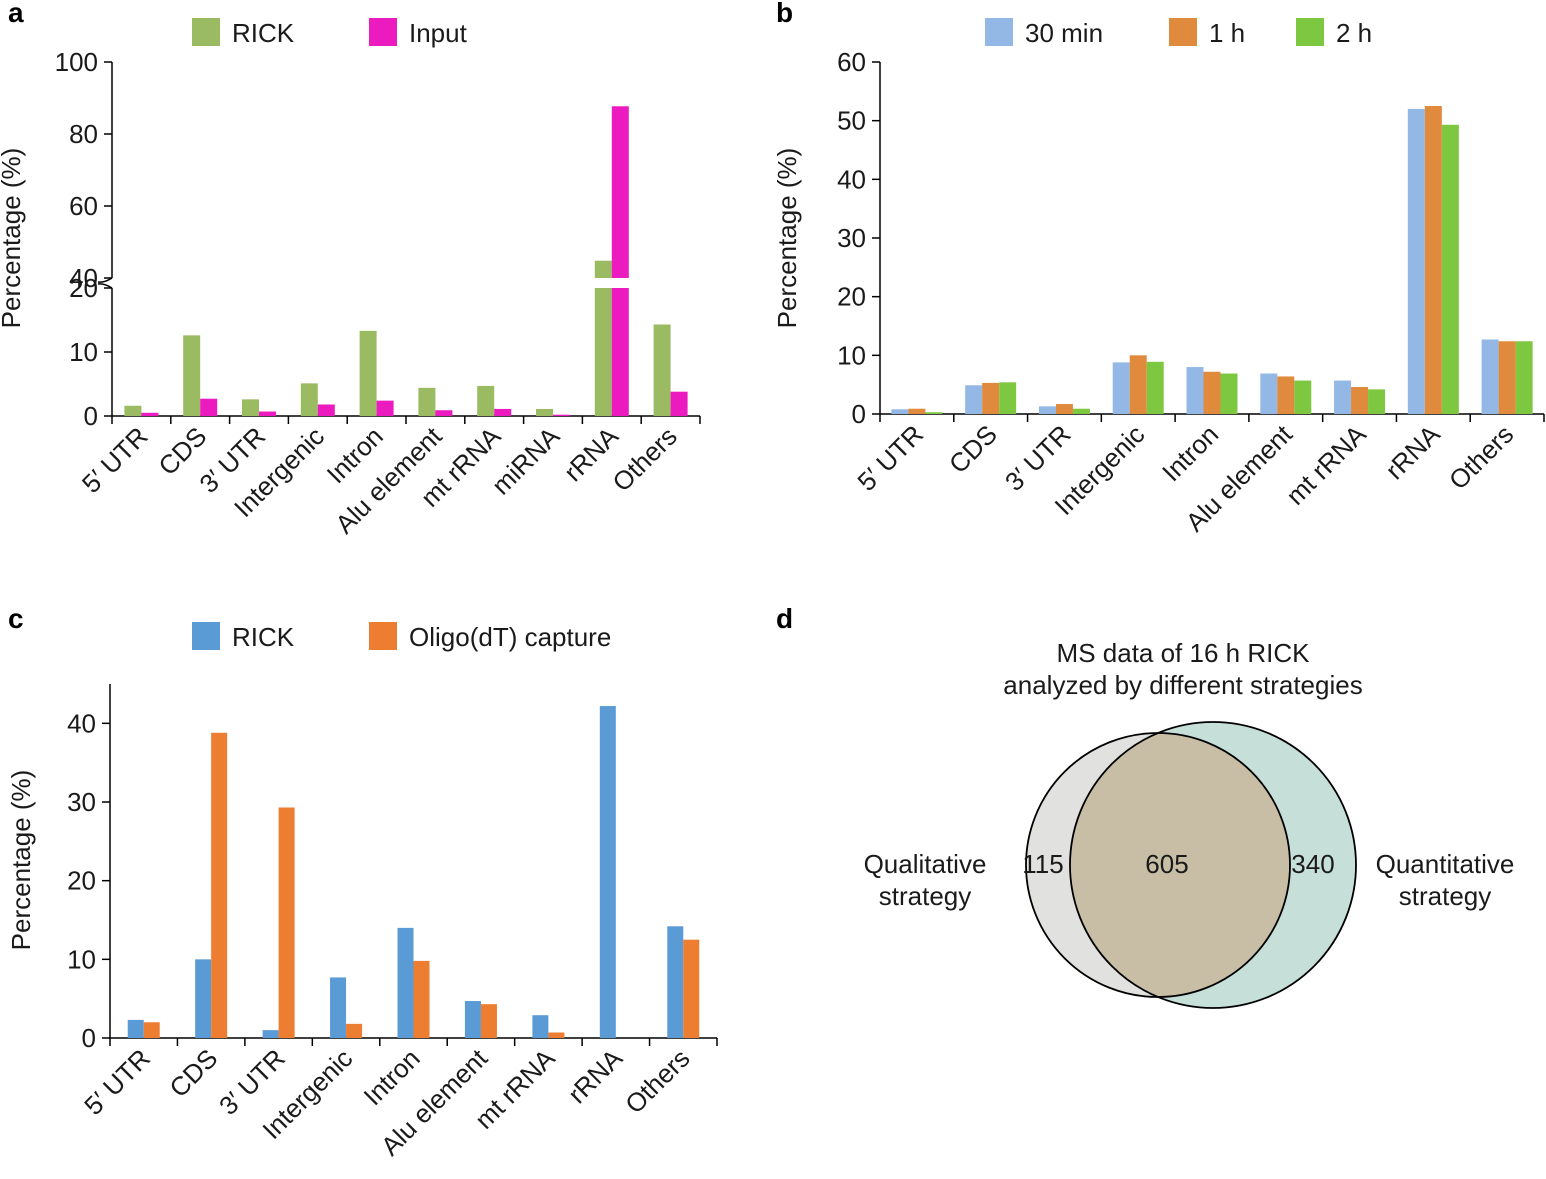  I want to click on panel-c-ytick-label-4: 40, so click(81, 723).